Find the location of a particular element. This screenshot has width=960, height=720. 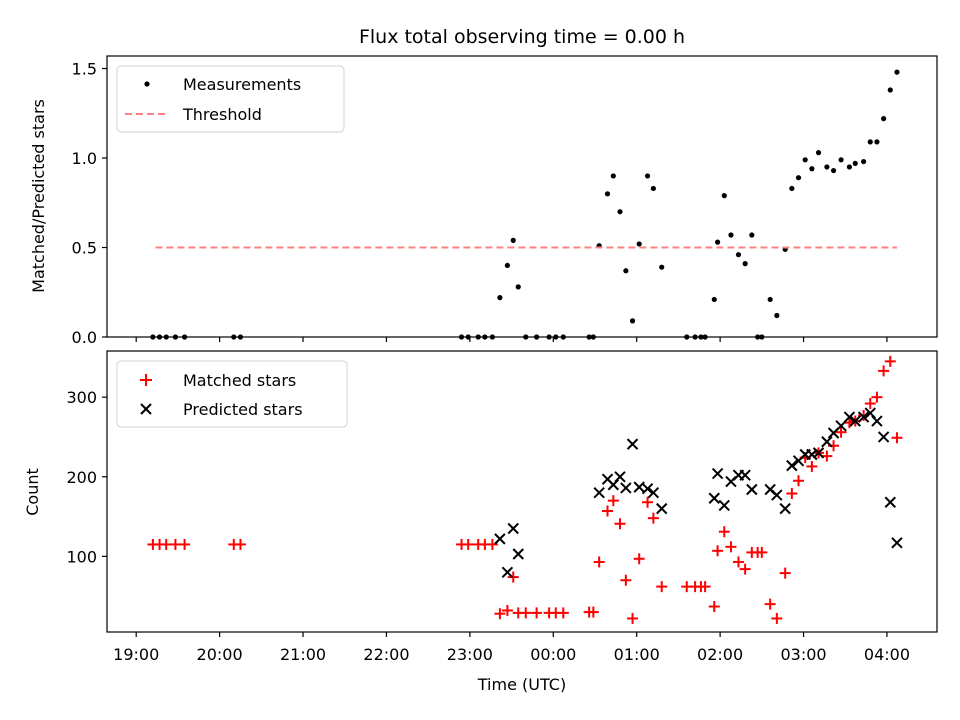

ratio-legend: Measurements Threshold is located at coordinates (230, 99).